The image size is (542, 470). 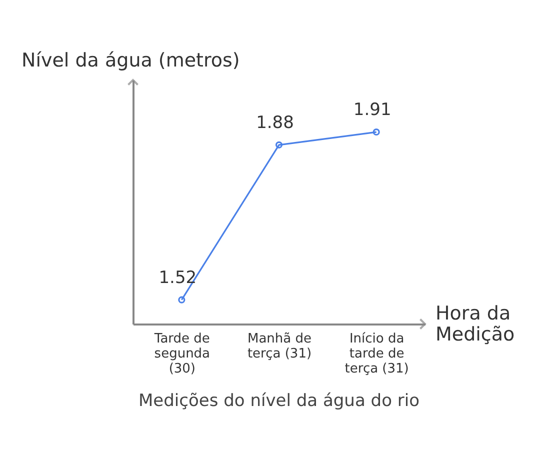 I want to click on x-tick-label: Manhã de terça (31), so click(x=279, y=347).